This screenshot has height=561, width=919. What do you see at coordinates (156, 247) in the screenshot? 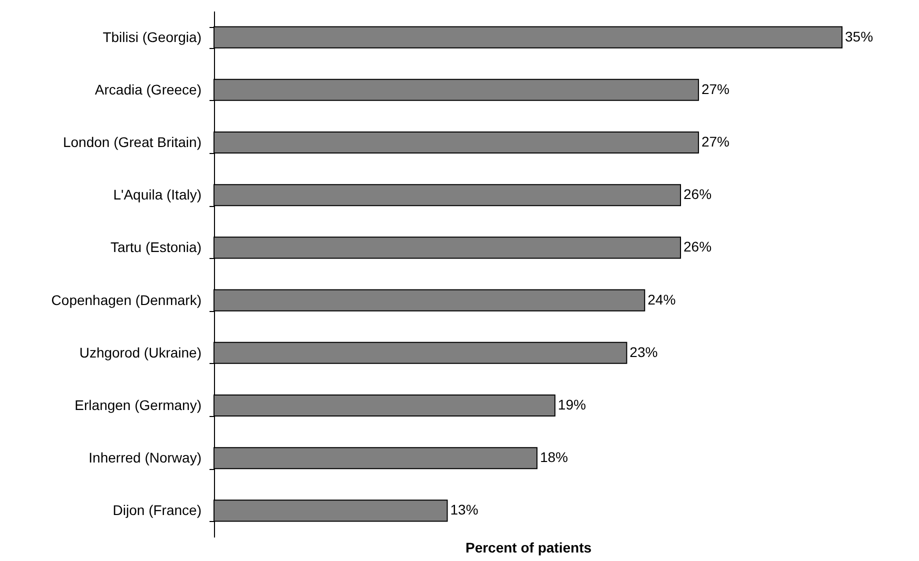
I see `y-tick-label: Tartu (Estonia)` at bounding box center [156, 247].